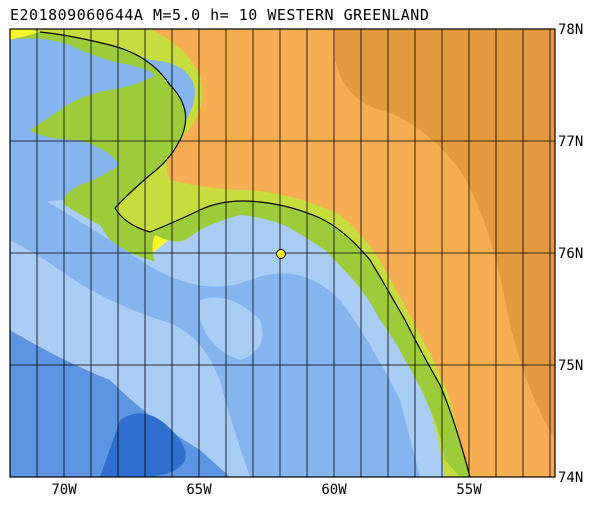  Describe the element at coordinates (571, 254) in the screenshot. I see `latitude-label: 76N` at that location.